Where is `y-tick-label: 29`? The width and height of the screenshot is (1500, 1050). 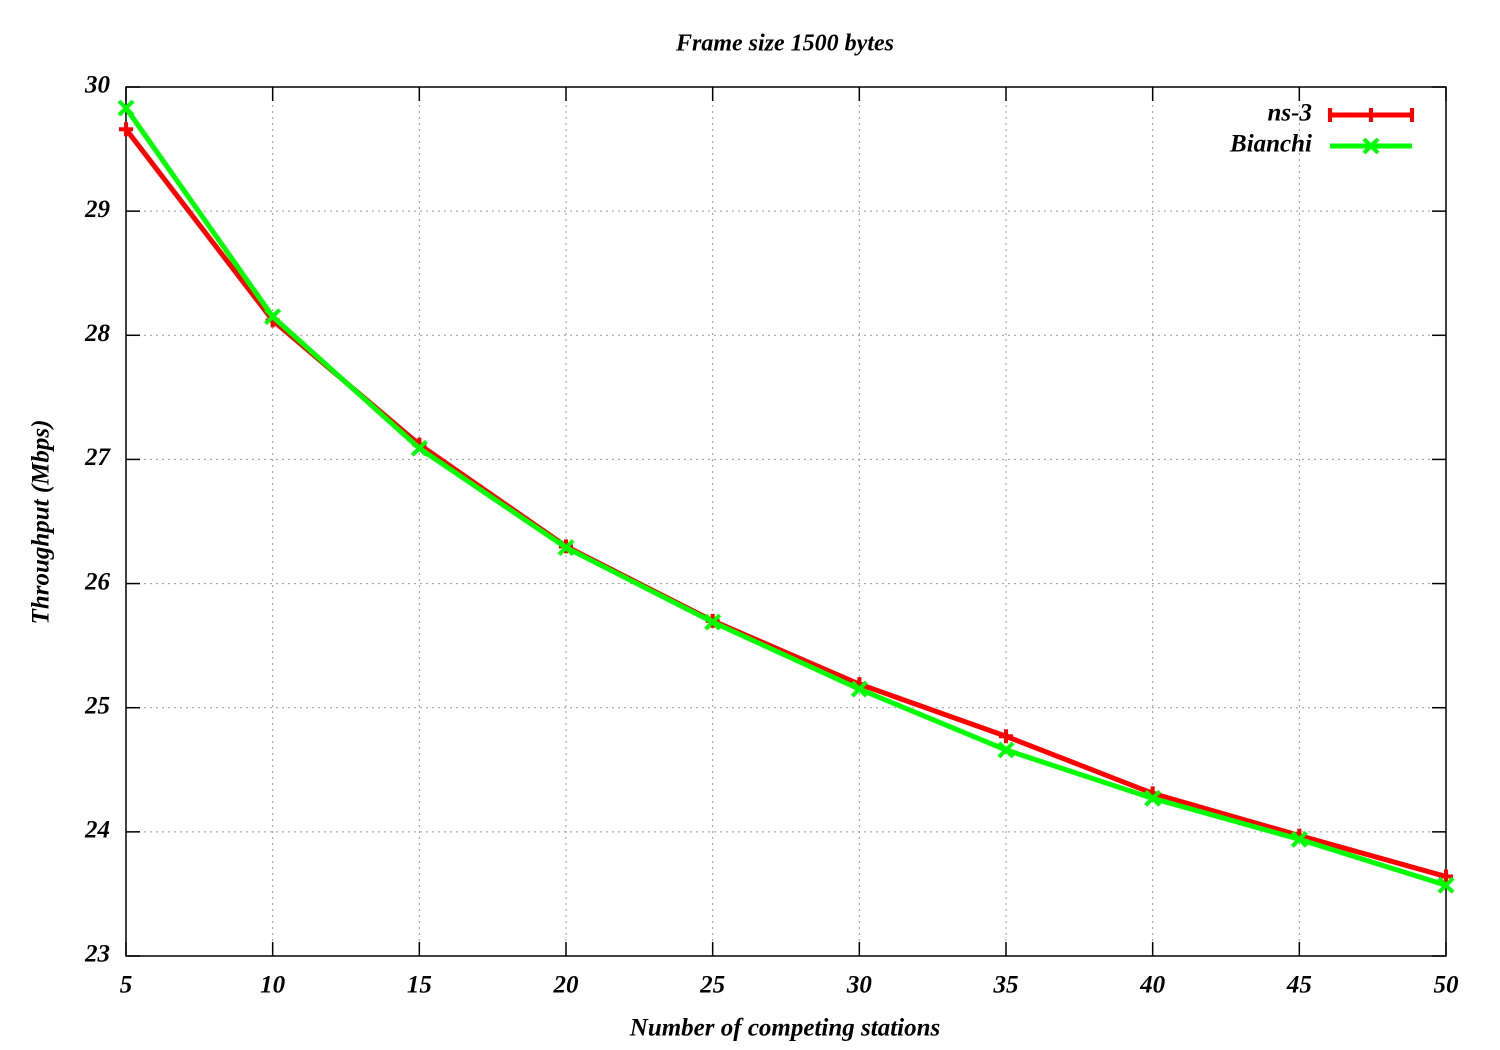 y-tick-label: 29 is located at coordinates (97, 209).